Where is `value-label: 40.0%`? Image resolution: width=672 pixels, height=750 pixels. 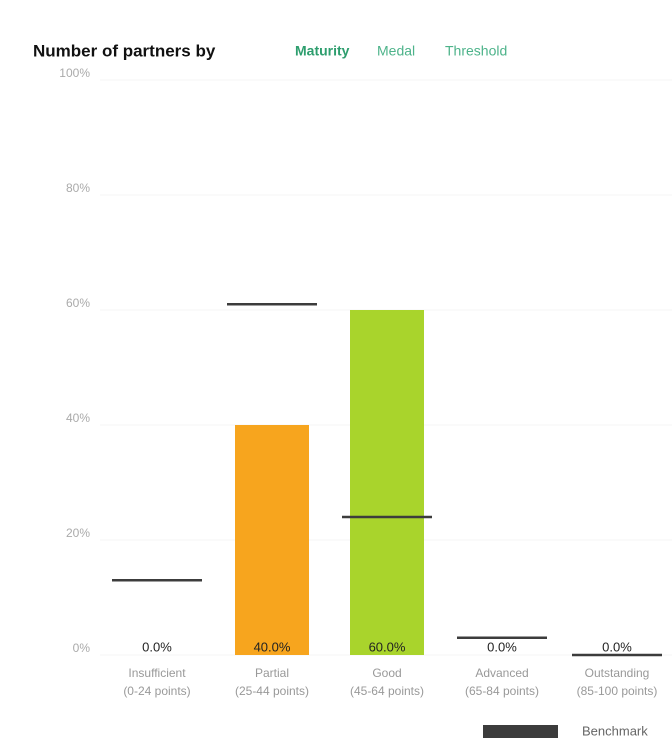
value-label: 40.0% is located at coordinates (272, 646).